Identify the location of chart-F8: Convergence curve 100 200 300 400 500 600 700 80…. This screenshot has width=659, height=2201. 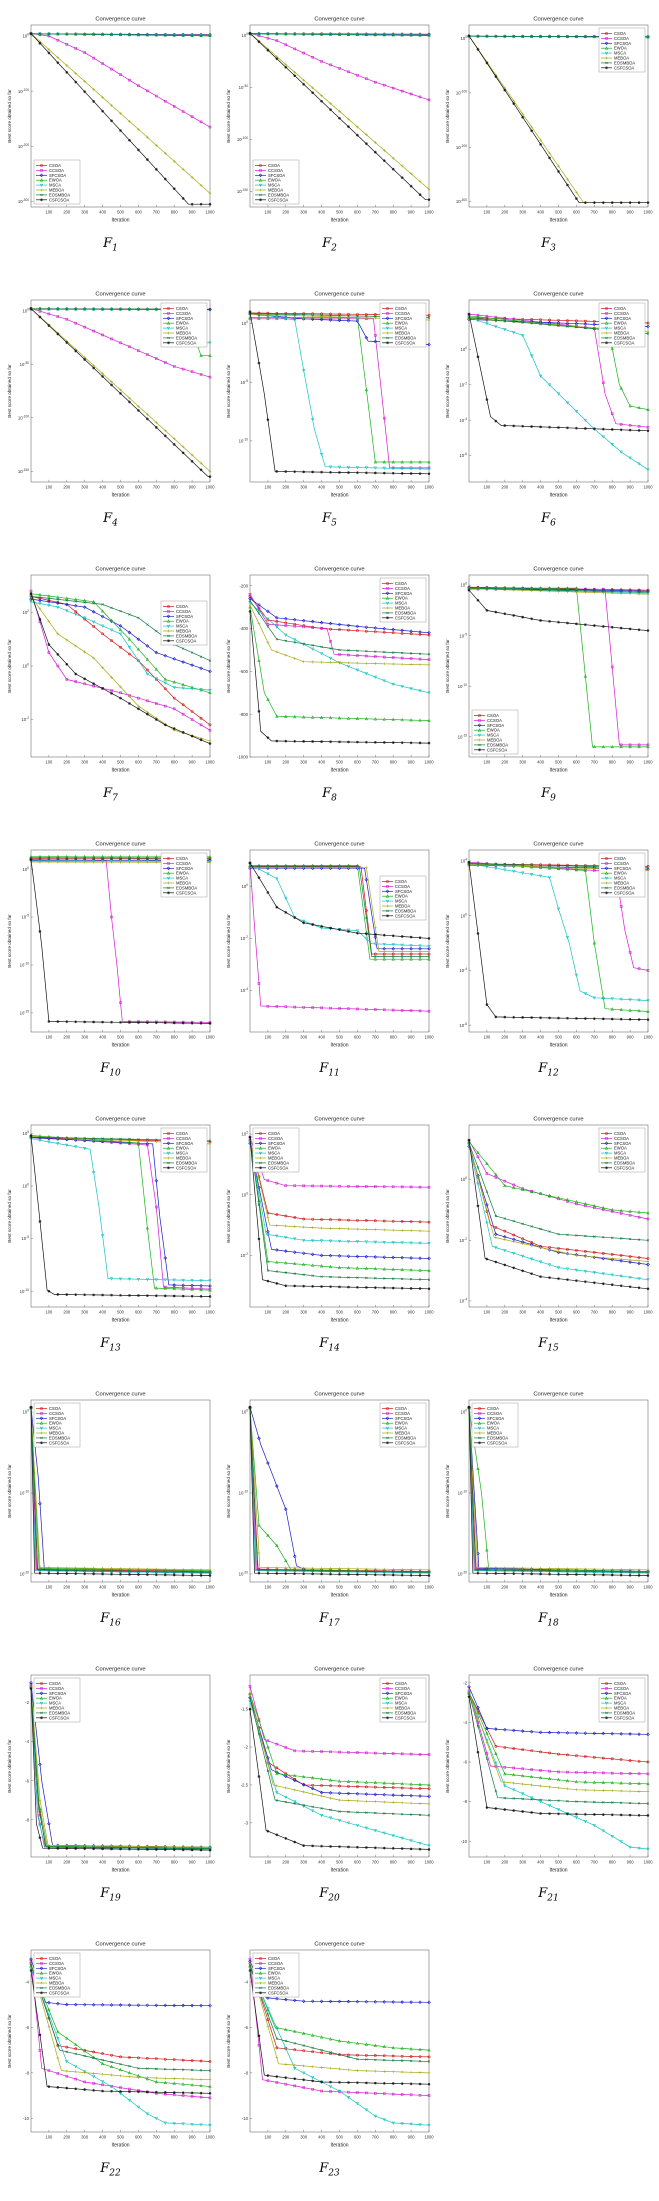
(330, 670).